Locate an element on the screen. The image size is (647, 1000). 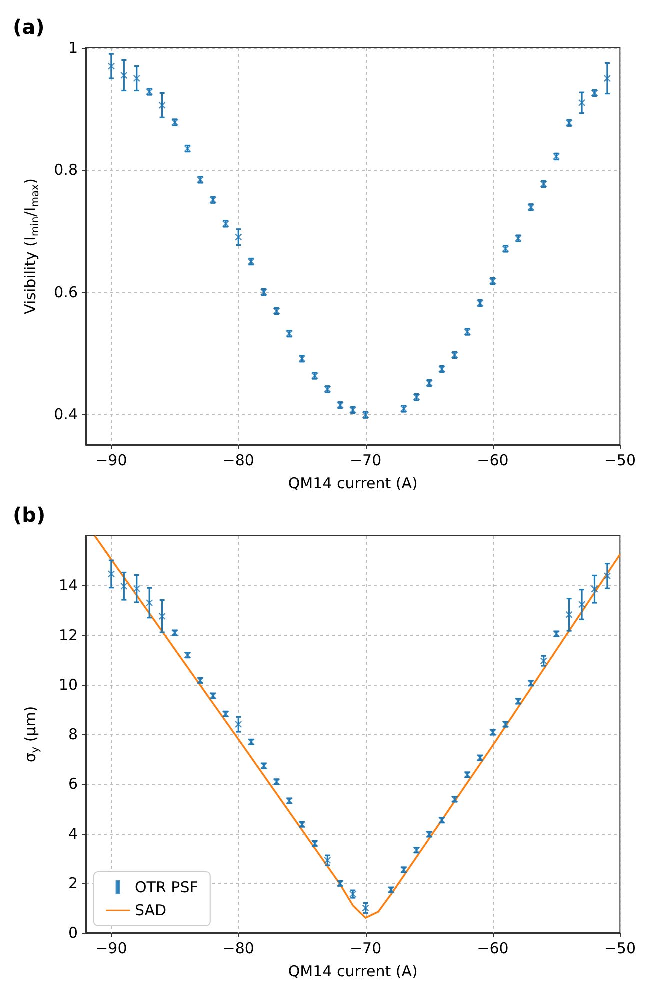
y-axis-title: Visibility (Imin/Imax) is located at coordinates (32, 246).